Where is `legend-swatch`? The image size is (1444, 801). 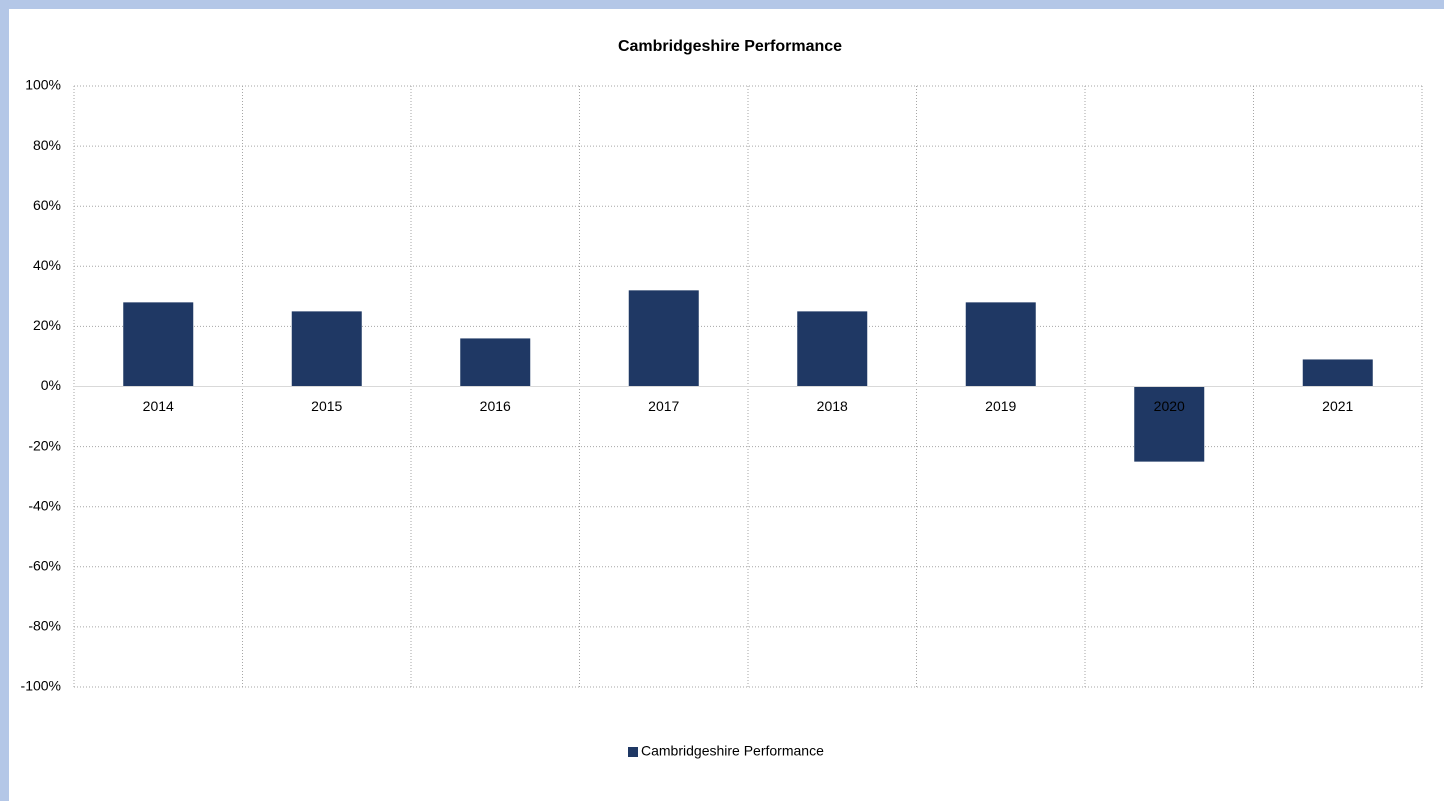 legend-swatch is located at coordinates (633, 752).